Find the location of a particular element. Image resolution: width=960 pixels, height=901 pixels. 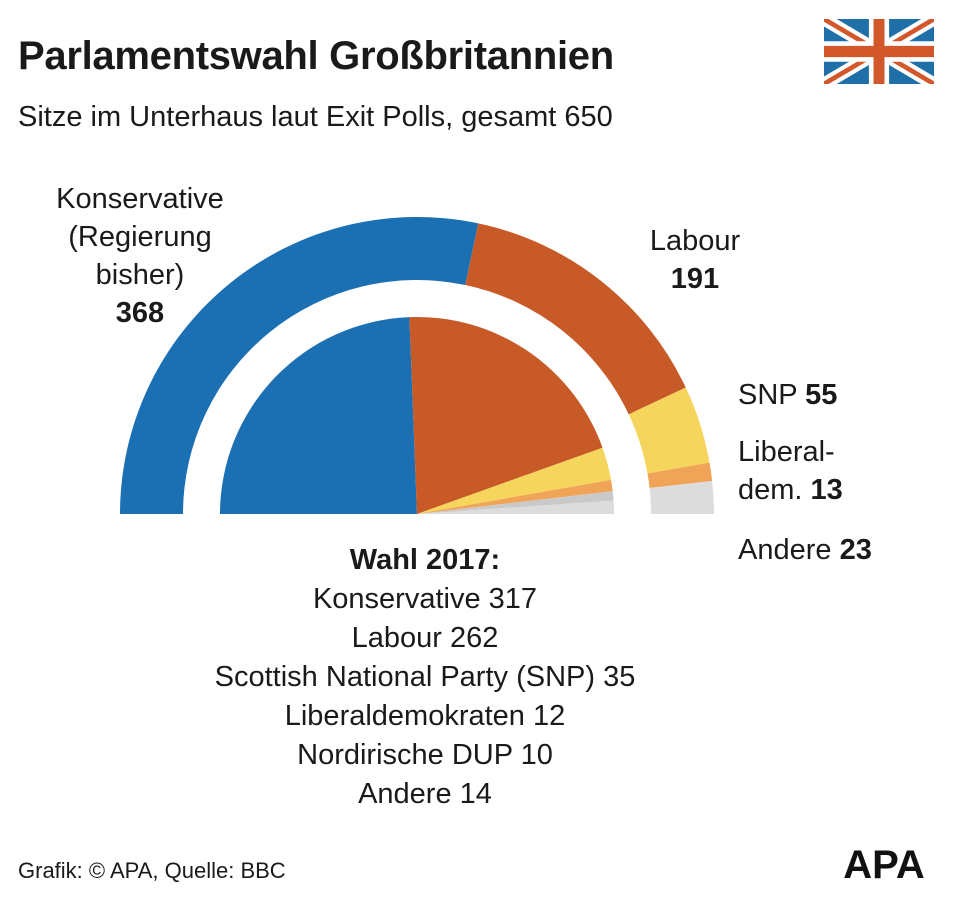

label-konservative-value: 368 is located at coordinates (140, 313).